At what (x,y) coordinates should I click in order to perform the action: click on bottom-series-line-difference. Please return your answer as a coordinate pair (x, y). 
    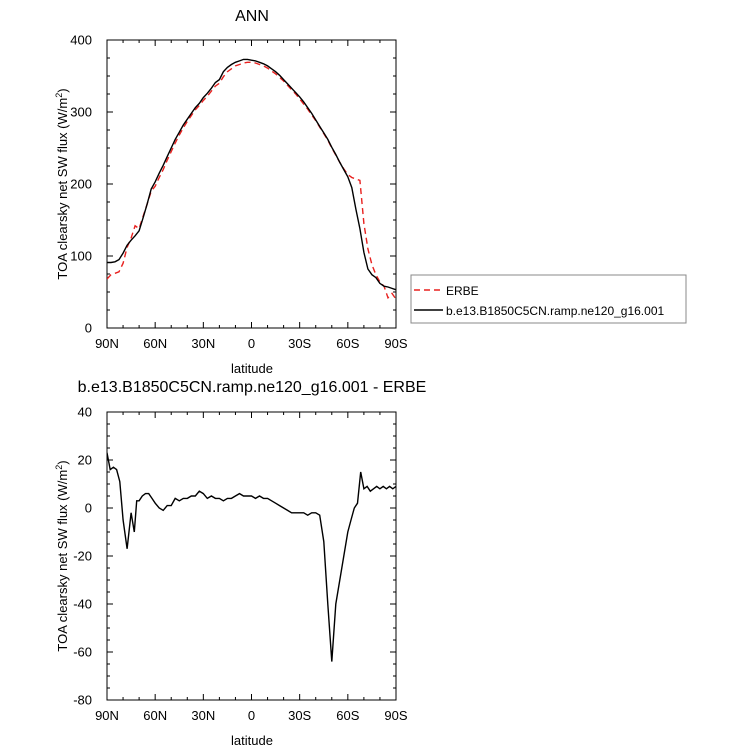
    Looking at the image, I should click on (251, 557).